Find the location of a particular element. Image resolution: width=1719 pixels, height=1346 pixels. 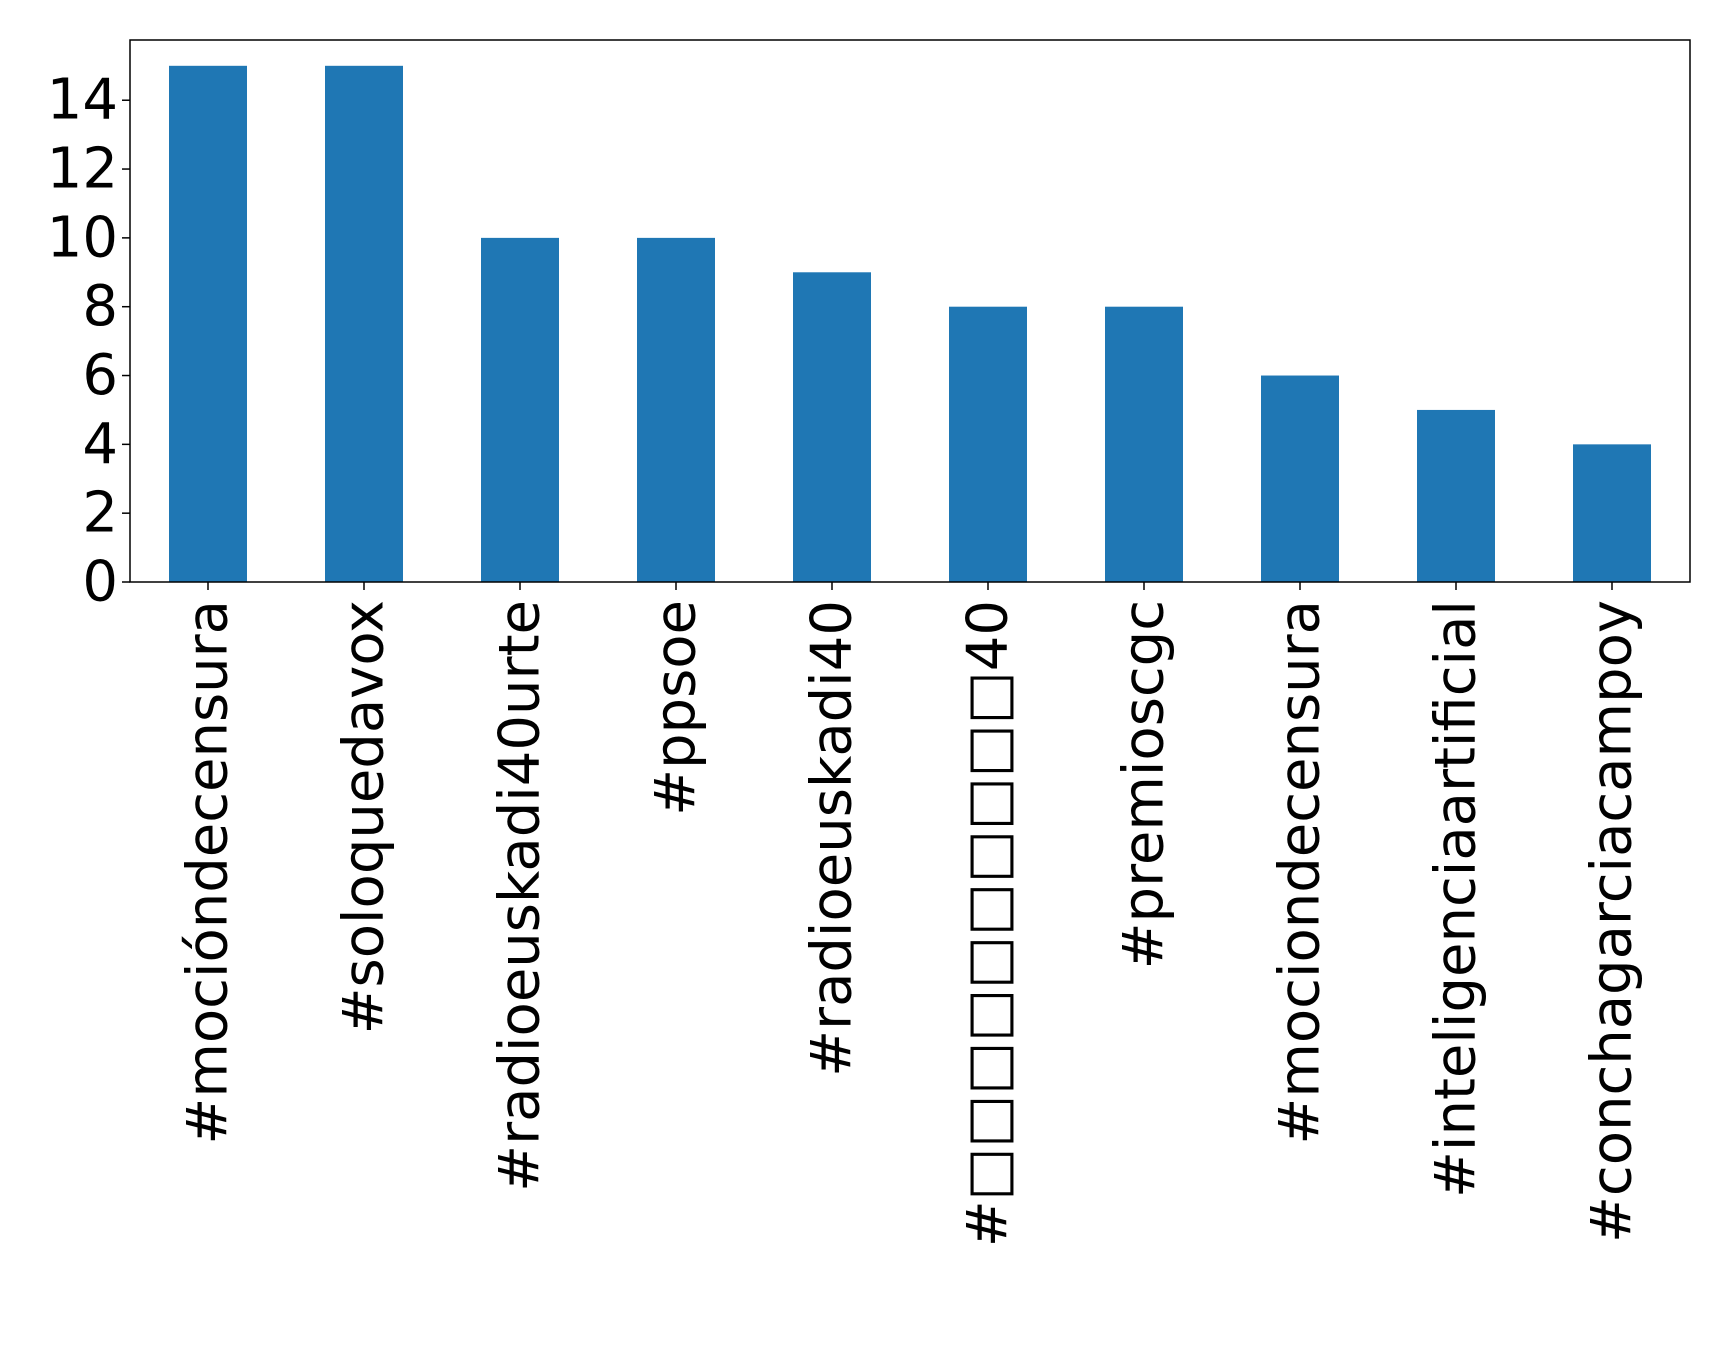

x-tick-label: #inteligenciaartificial is located at coordinates (1456, 899).